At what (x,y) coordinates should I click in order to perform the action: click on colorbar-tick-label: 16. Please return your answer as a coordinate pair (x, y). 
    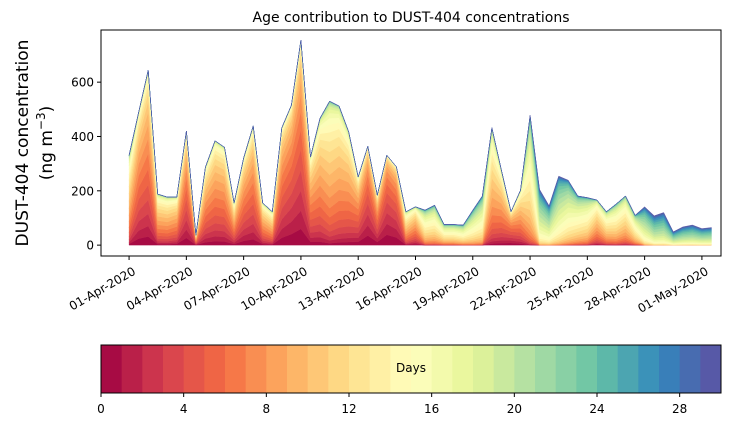
    Looking at the image, I should click on (431, 409).